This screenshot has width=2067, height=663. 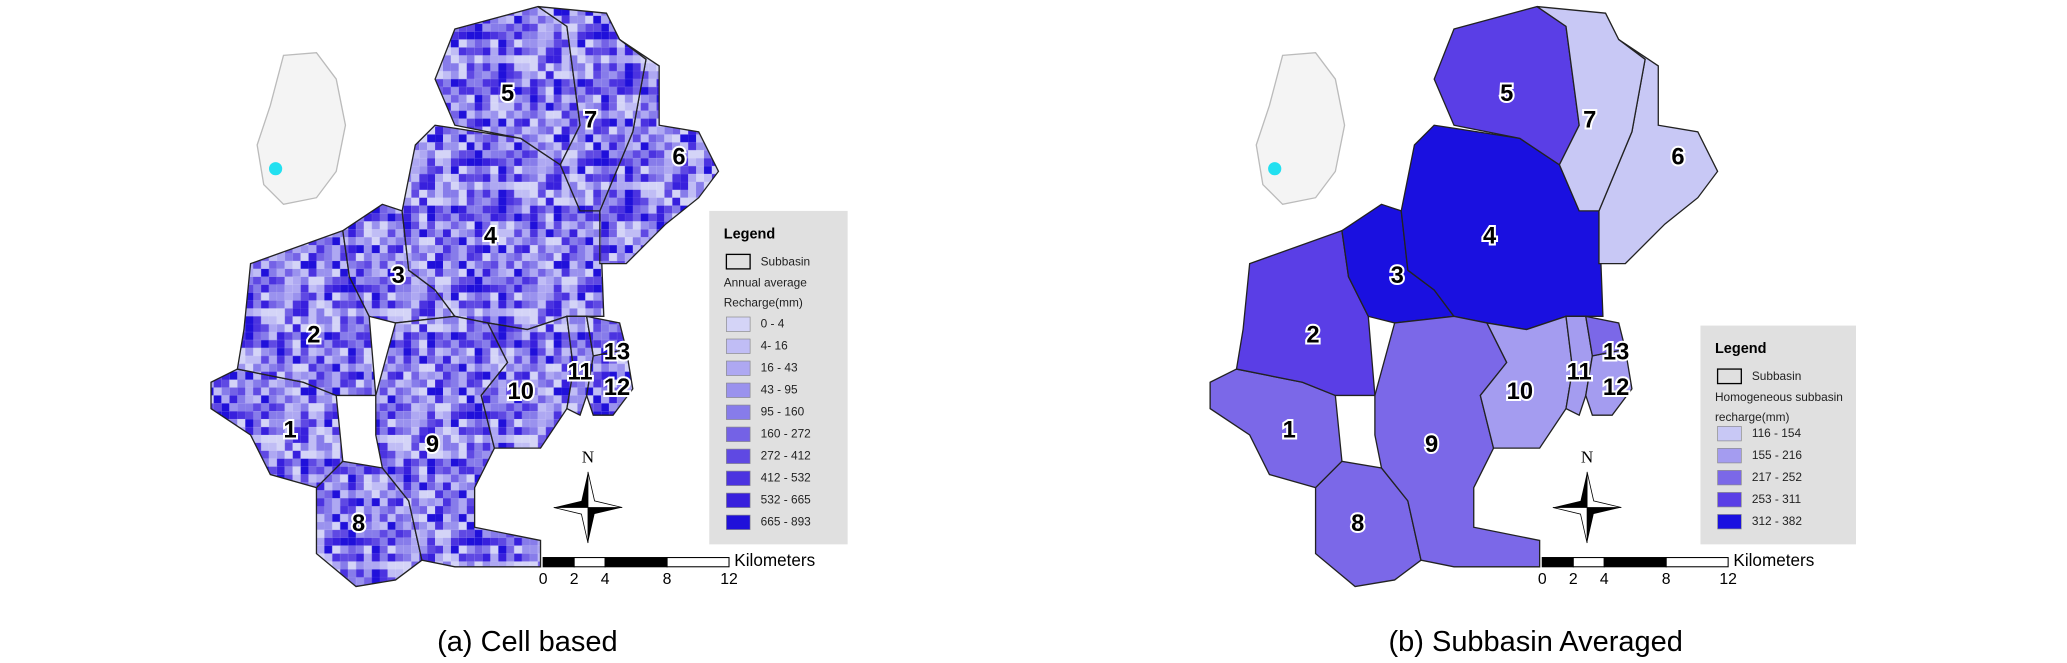 What do you see at coordinates (1777, 499) in the screenshot?
I see `legend-label: 253 - 311` at bounding box center [1777, 499].